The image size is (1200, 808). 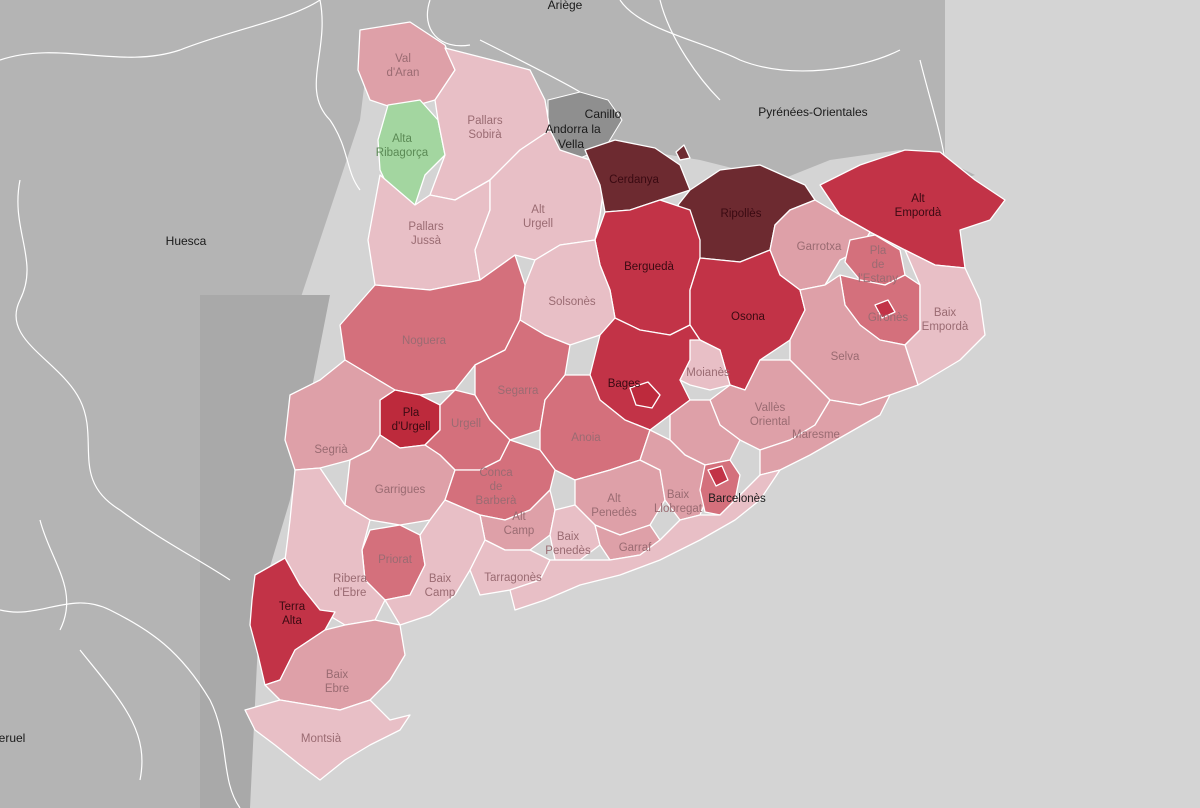 I want to click on label-teruel: eruel, so click(x=12, y=738).